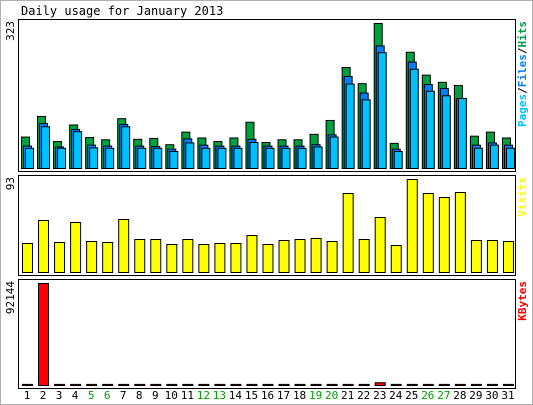 The width and height of the screenshot is (533, 405). I want to click on x-tick-label-7: 7, so click(123, 395).